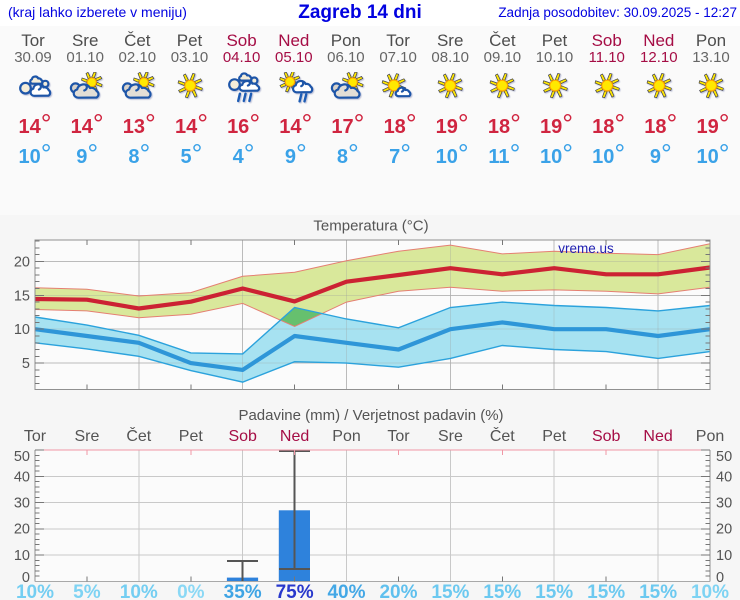  Describe the element at coordinates (398, 591) in the screenshot. I see `svg-text: 20%` at that location.